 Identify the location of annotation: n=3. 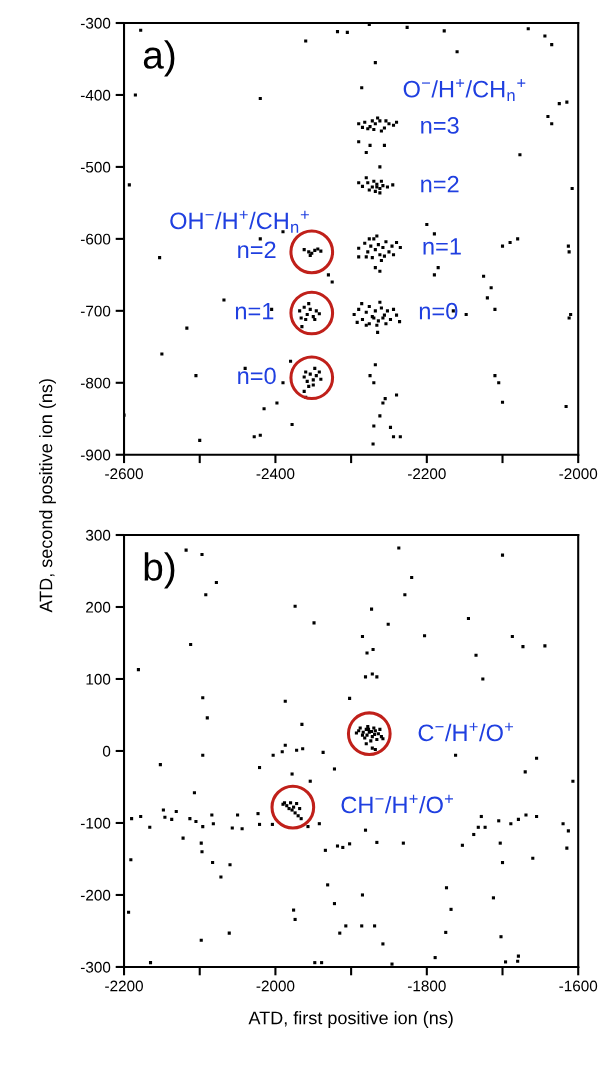
(440, 125).